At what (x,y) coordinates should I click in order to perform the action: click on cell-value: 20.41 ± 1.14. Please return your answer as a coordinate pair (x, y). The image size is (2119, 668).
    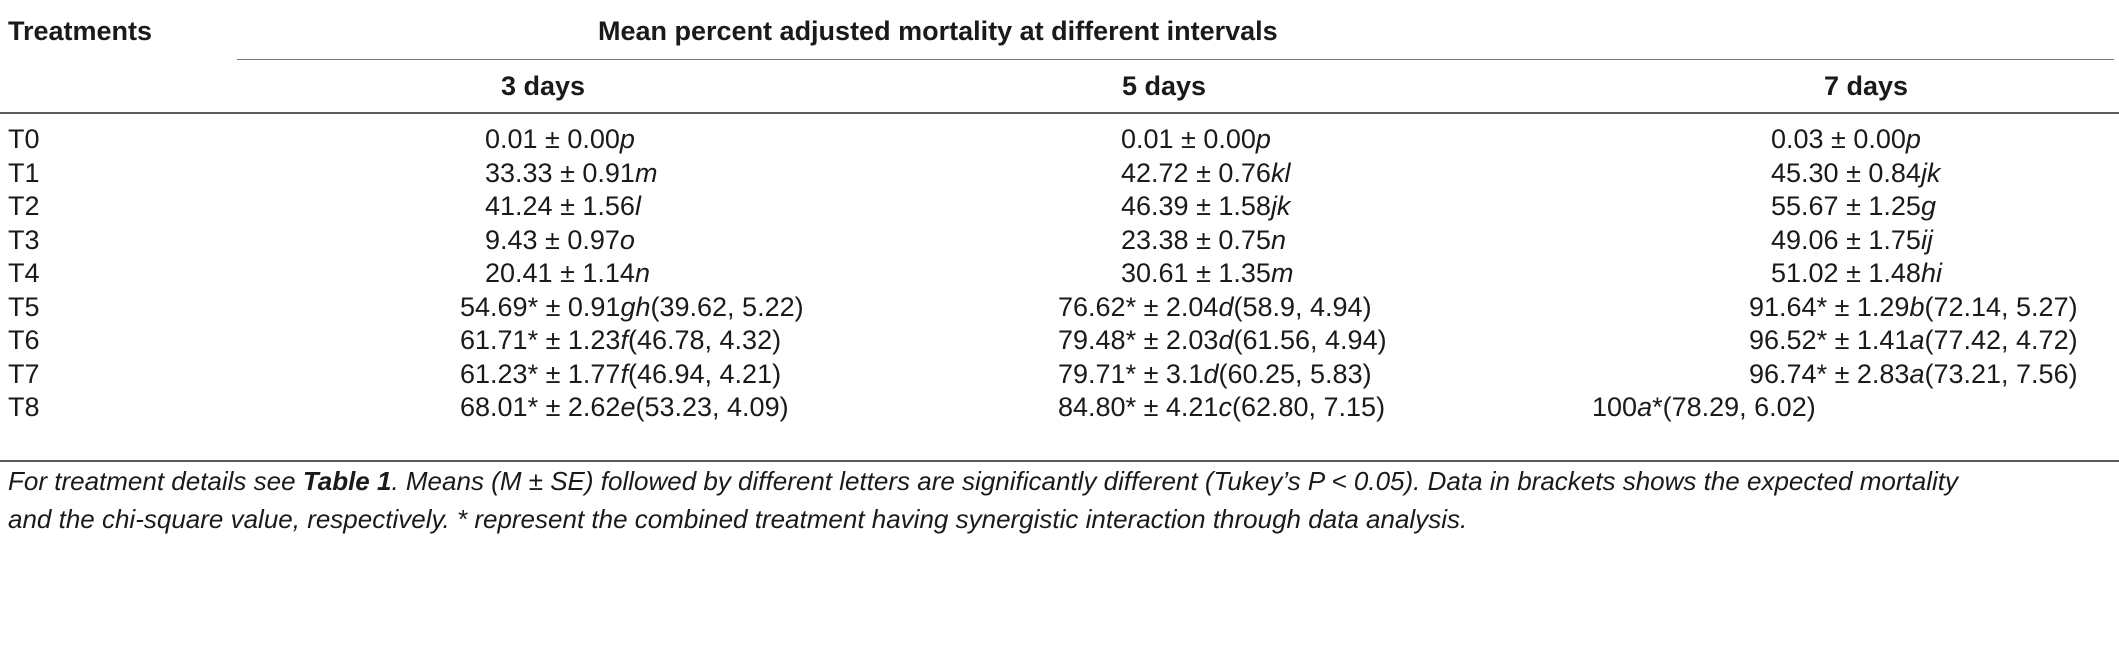
    Looking at the image, I should click on (560, 273).